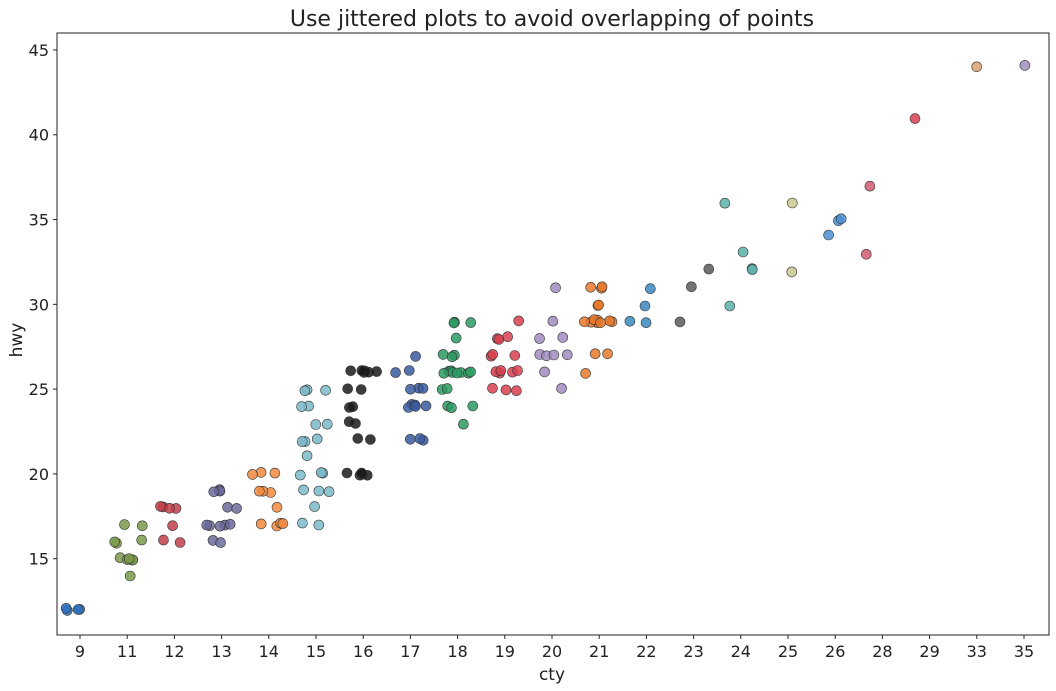 The height and width of the screenshot is (691, 1056). I want to click on y-tick-label: 40, so click(39, 135).